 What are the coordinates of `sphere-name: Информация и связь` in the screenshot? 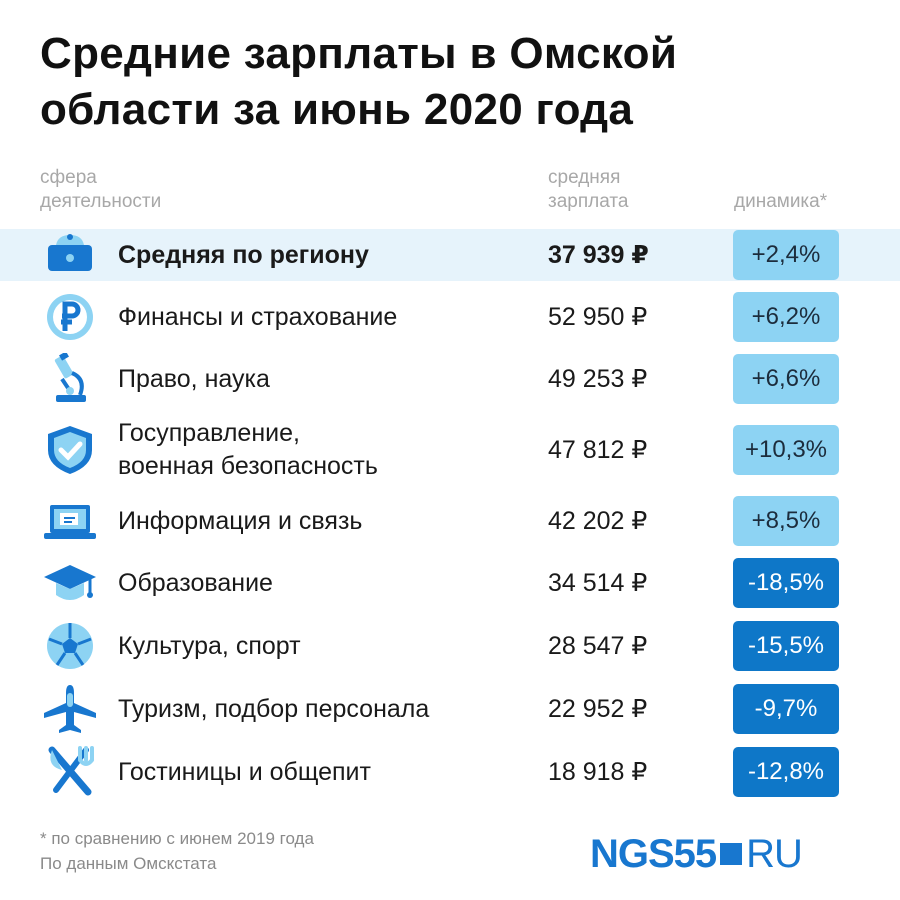 It's located at (328, 521).